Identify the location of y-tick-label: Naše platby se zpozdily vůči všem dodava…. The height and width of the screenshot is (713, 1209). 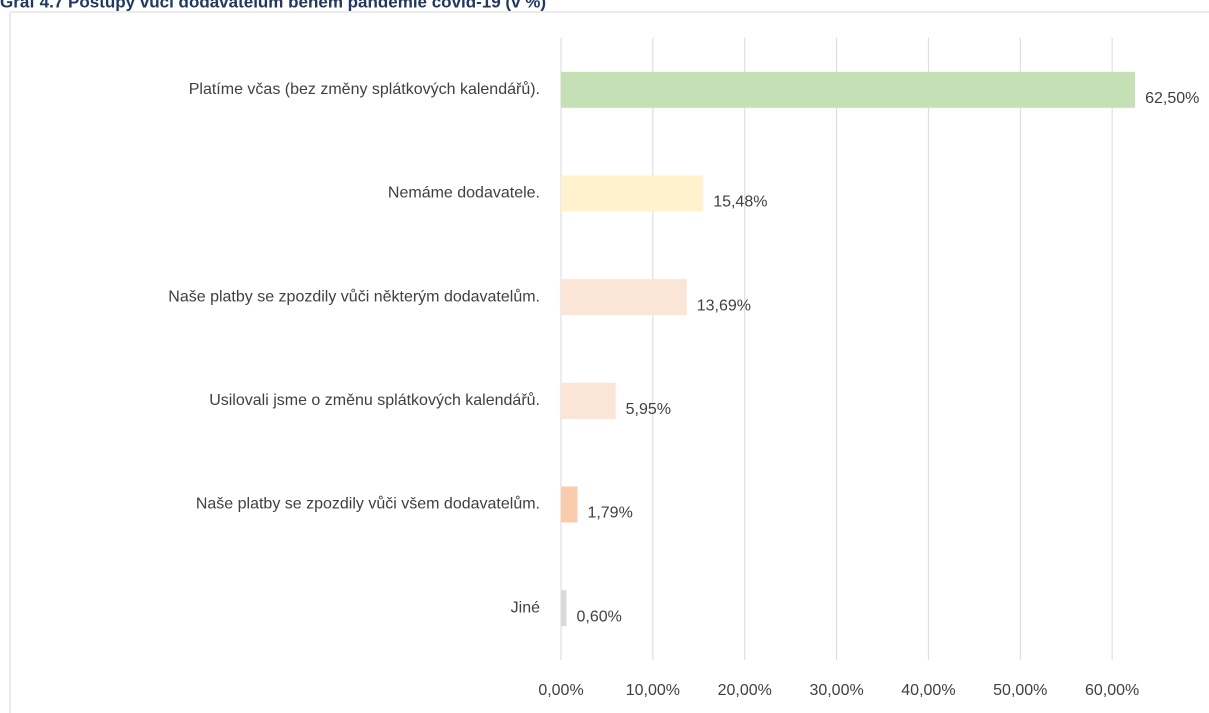
(368, 504).